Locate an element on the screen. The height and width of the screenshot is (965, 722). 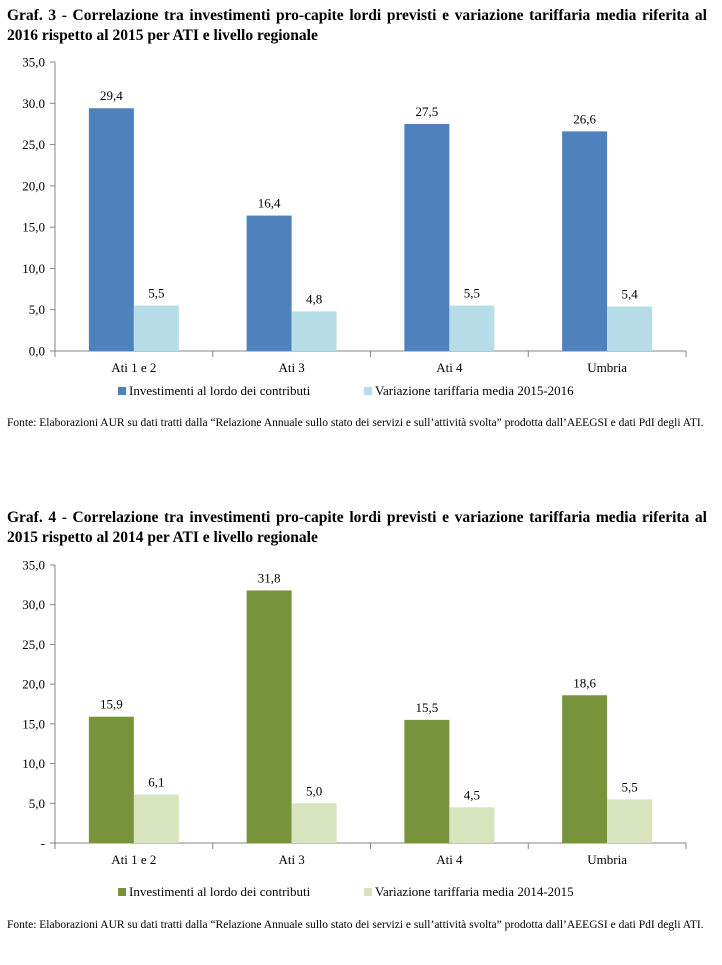
legend-label: Variazione tariffaria media 2014-2015 is located at coordinates (474, 891).